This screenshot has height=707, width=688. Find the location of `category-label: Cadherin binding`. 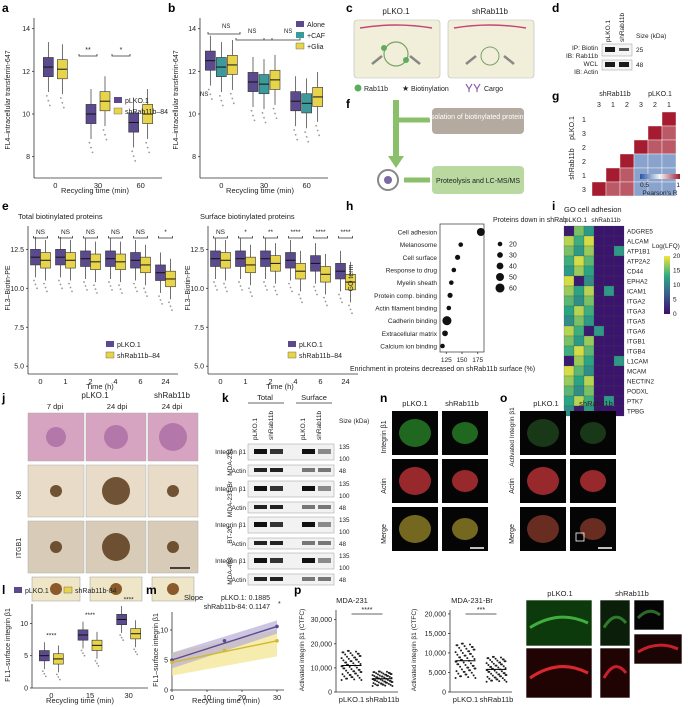

category-label: Cadherin binding is located at coordinates (413, 321).